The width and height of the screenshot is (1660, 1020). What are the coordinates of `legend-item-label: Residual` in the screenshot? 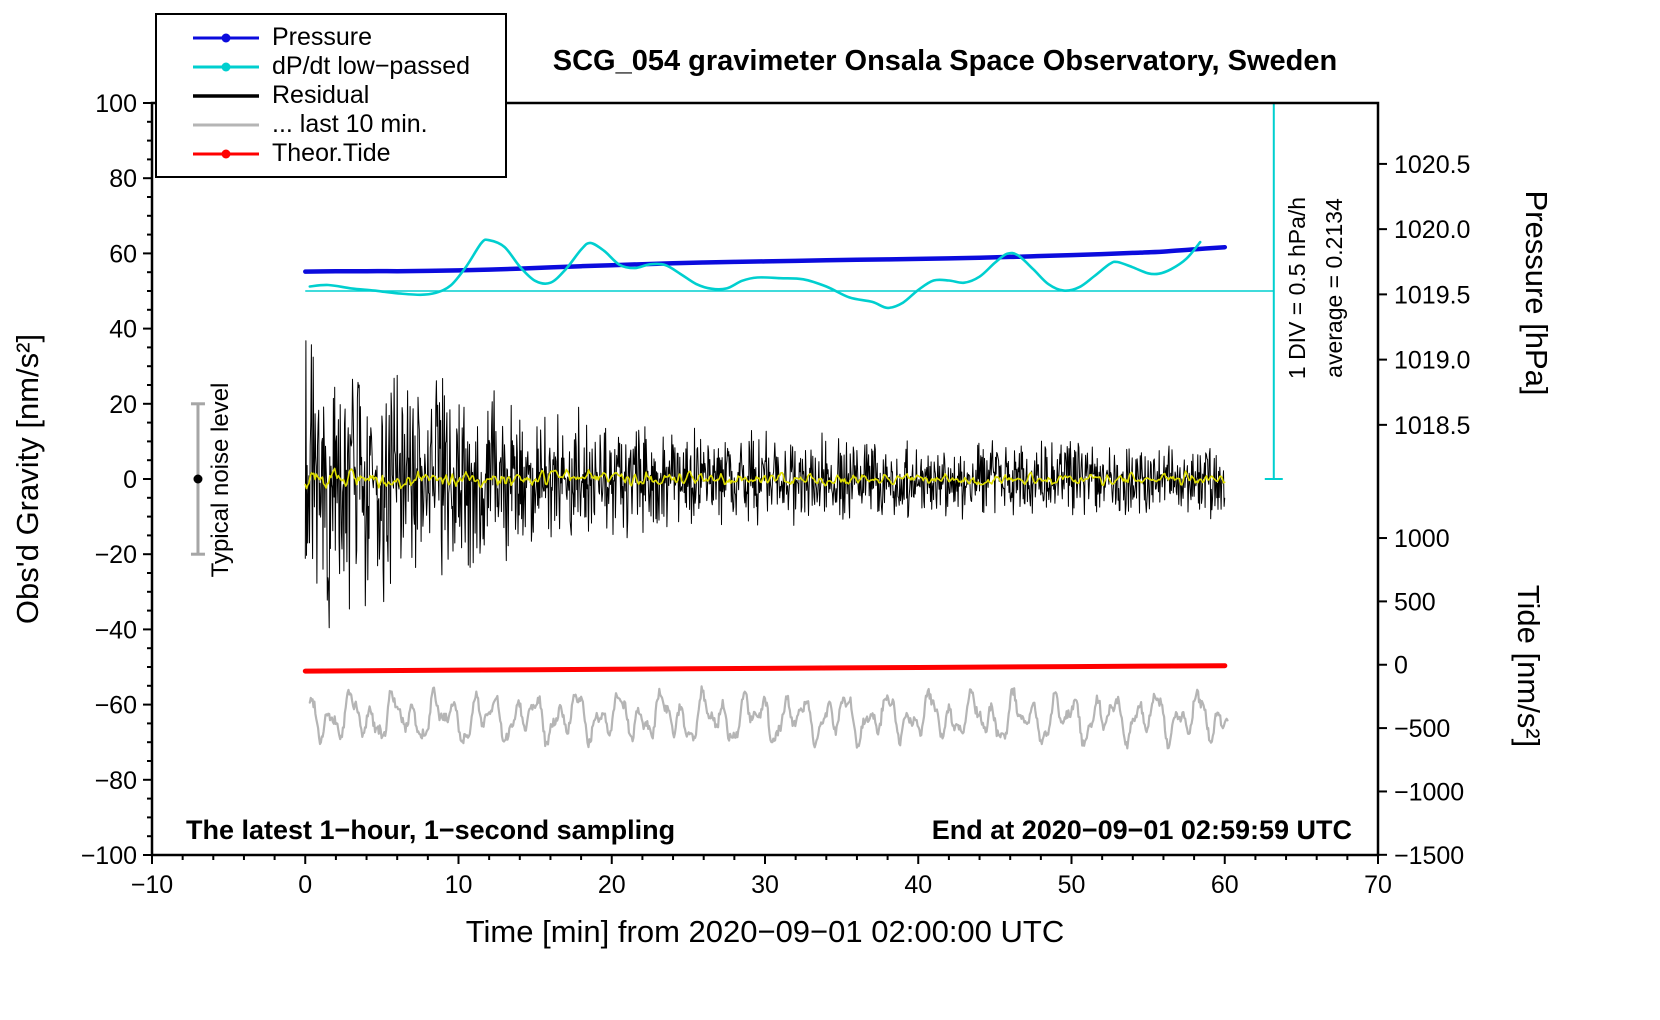 It's located at (321, 95).